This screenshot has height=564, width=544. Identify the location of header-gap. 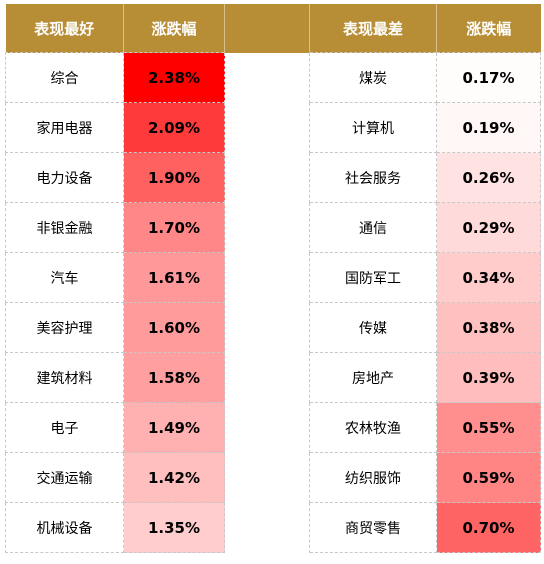
(267, 28).